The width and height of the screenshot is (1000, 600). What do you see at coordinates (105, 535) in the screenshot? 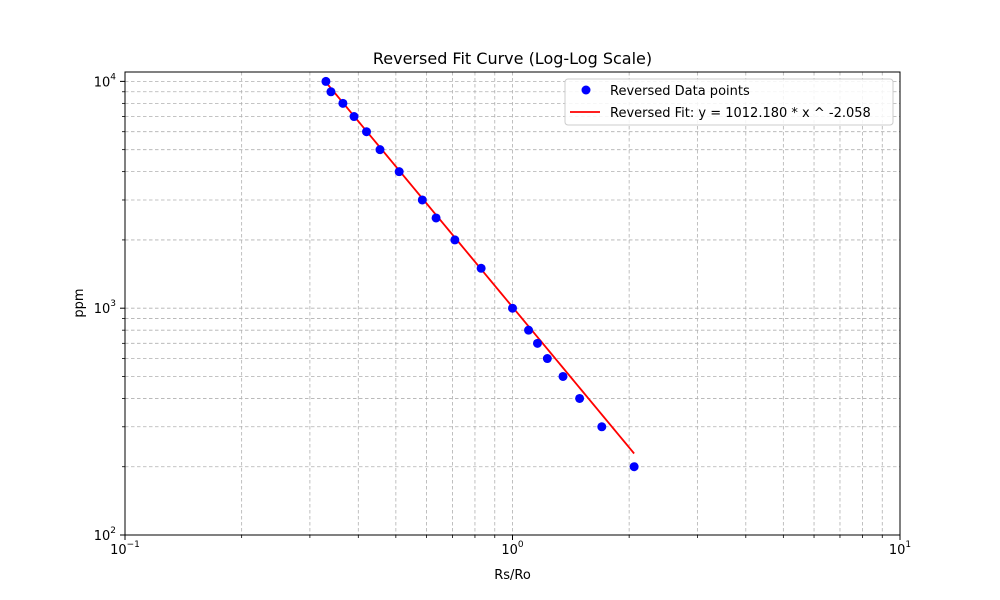
I see `y-tick-label: 10²` at bounding box center [105, 535].